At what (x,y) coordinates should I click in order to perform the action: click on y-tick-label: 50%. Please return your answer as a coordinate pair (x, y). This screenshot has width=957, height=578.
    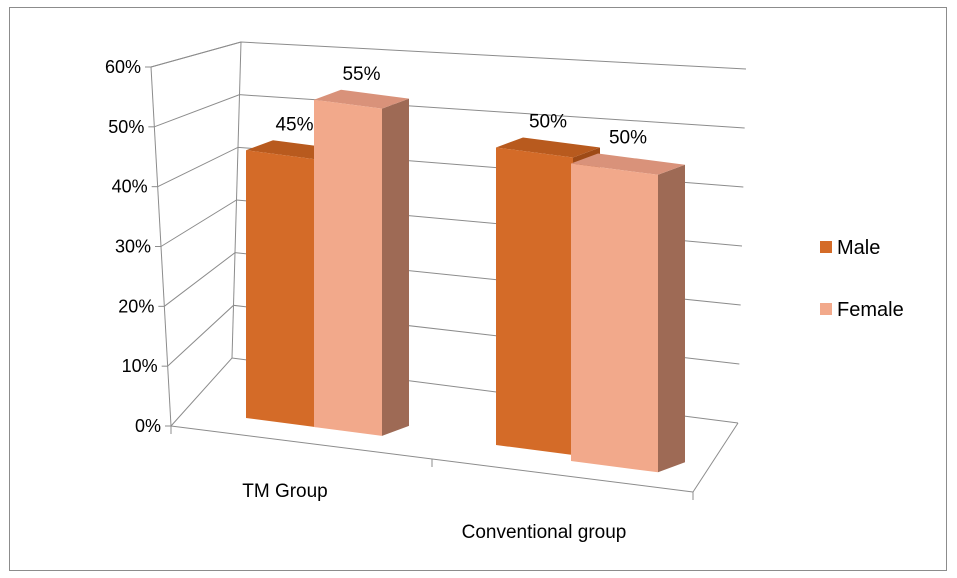
    Looking at the image, I should click on (126, 127).